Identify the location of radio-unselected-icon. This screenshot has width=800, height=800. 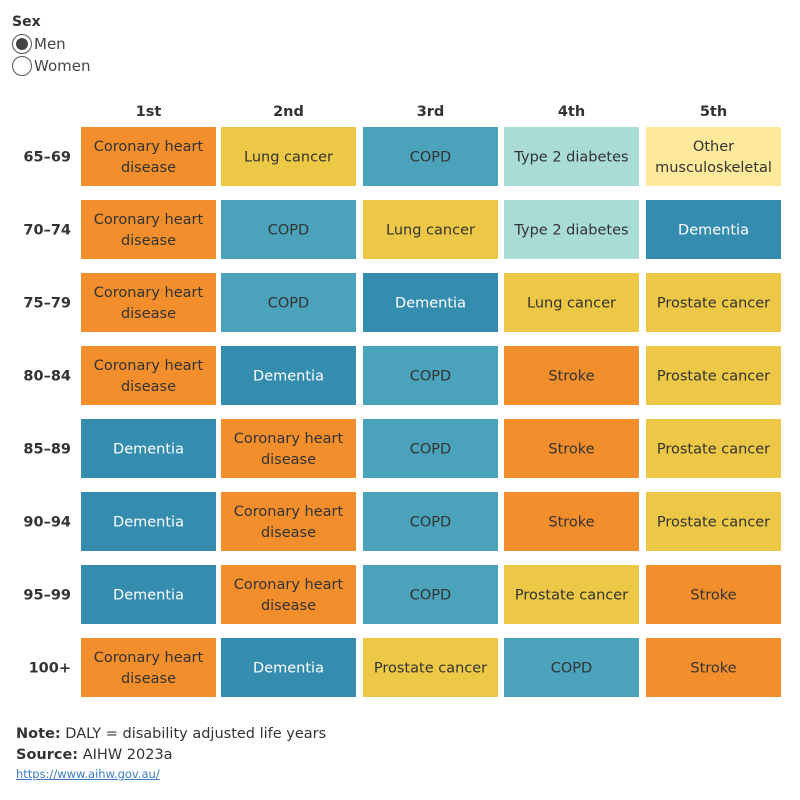
(22, 66).